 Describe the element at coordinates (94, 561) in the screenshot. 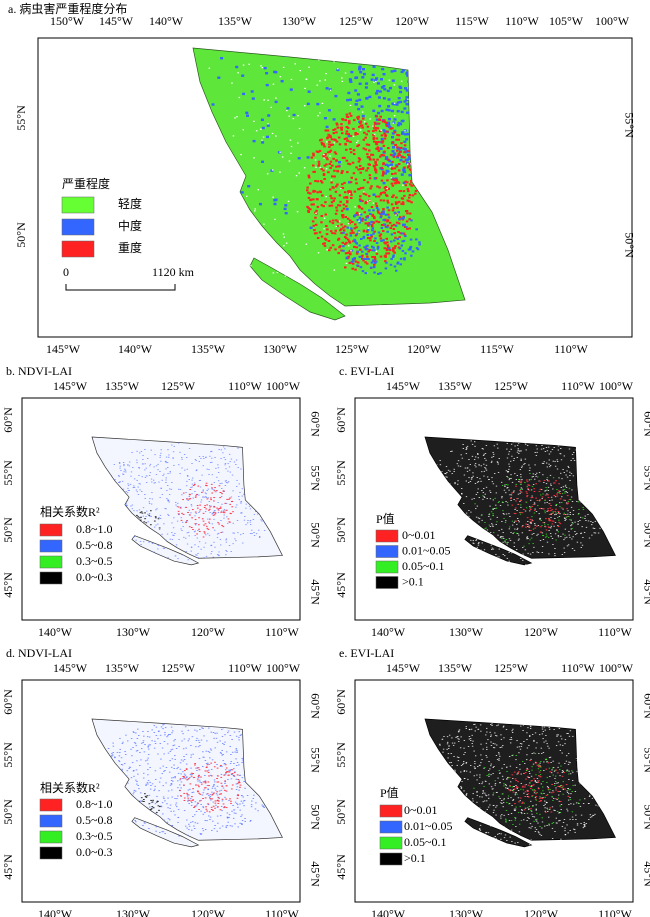

I see `legend-label: 0.3~0.5` at that location.